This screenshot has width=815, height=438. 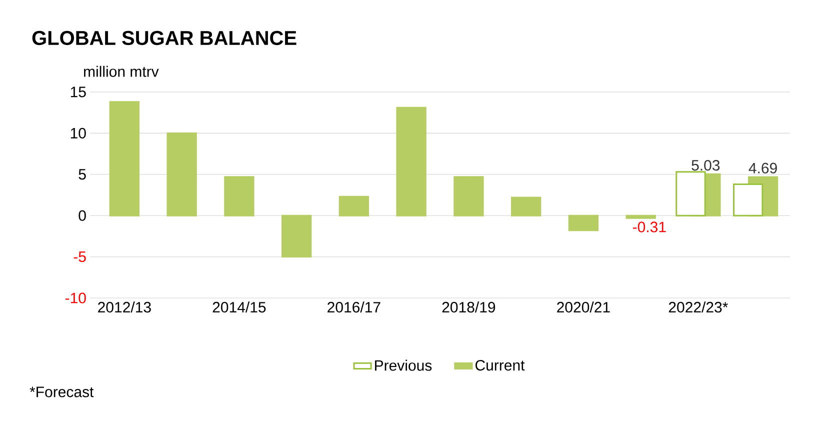 I want to click on data-label: 4.69, so click(x=762, y=168).